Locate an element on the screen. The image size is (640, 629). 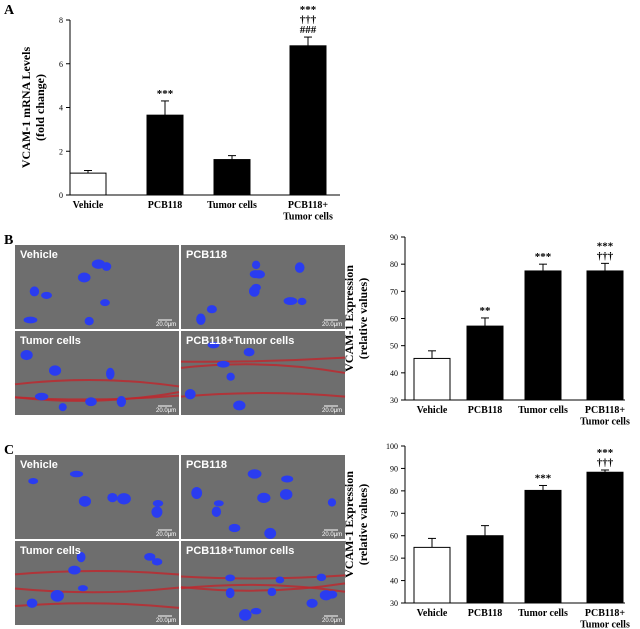
y-axis-title: VCAM-1 mRNA Levels(fold change) is located at coordinates (33, 108).